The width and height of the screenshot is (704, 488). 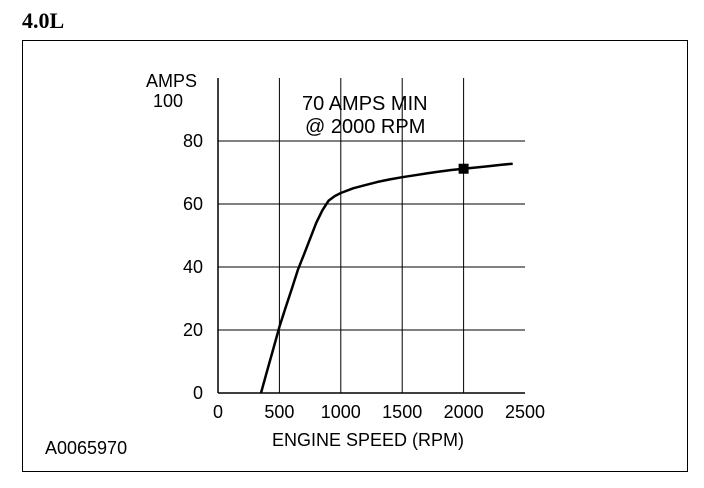 I want to click on annotation-rpm: @ 2000 RPM, so click(x=365, y=127).